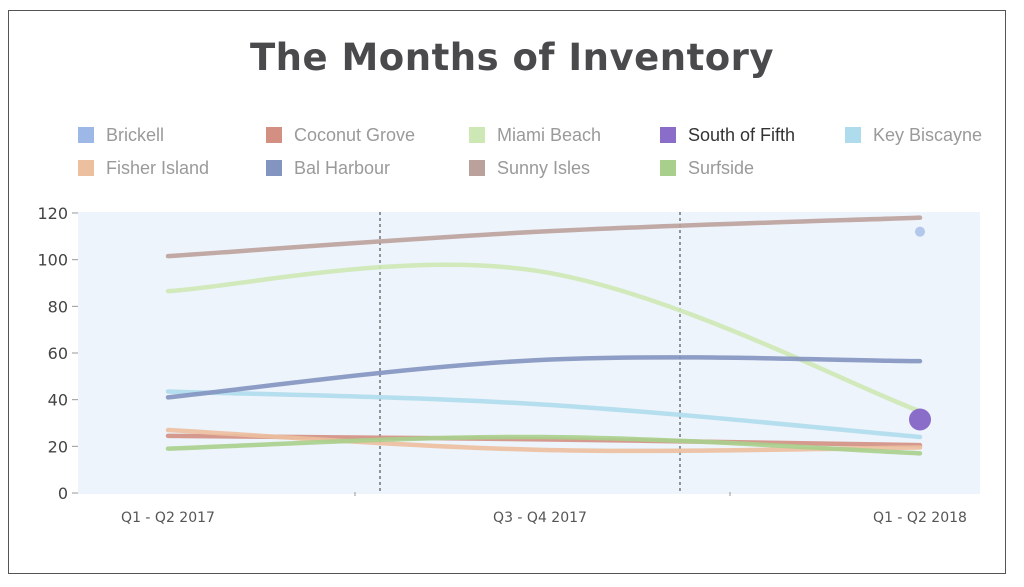 The image size is (1024, 587). Describe the element at coordinates (544, 167) in the screenshot. I see `legend-label: Sunny Isles` at that location.